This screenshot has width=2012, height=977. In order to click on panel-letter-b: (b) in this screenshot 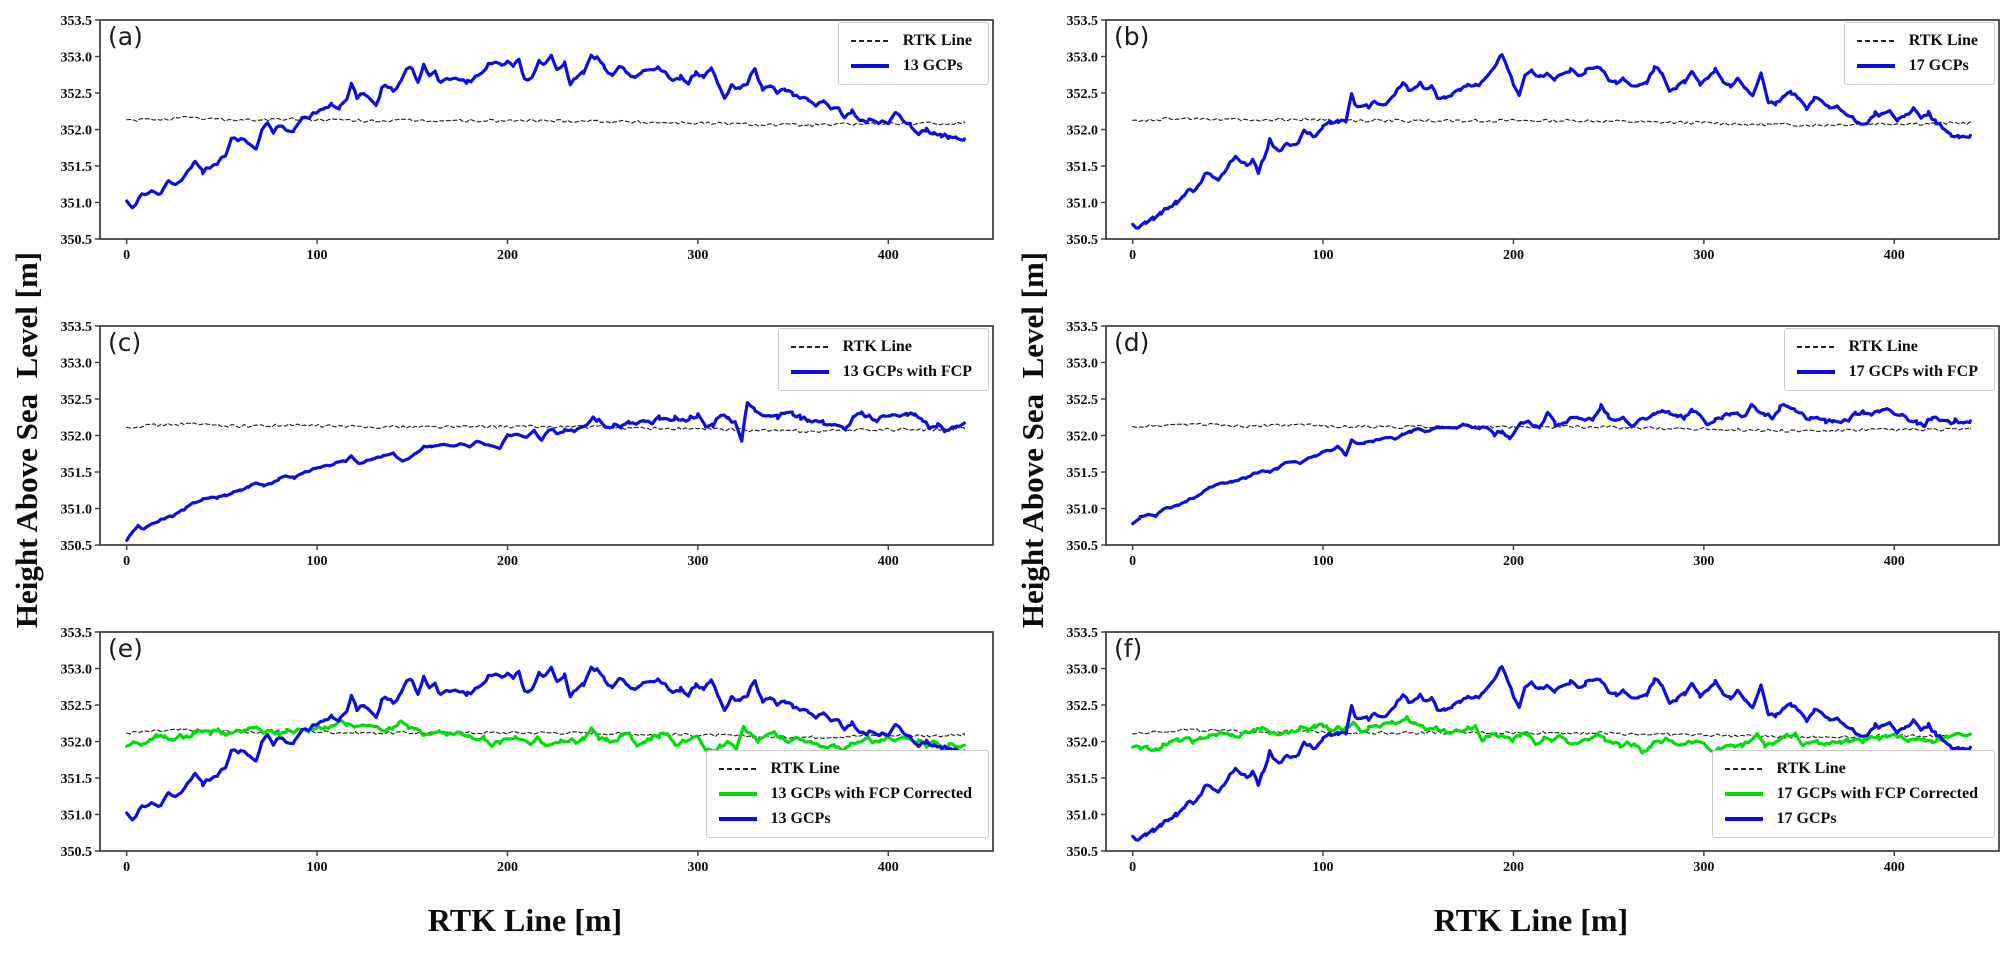, I will do `click(1132, 36)`.